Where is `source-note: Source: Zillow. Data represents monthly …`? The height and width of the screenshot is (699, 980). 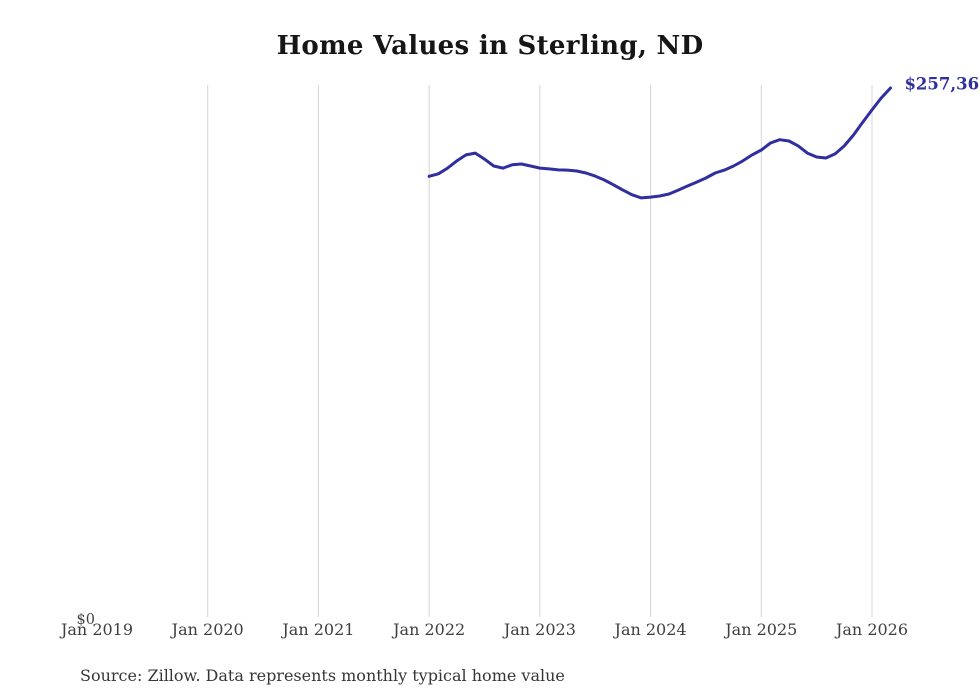
source-note: Source: Zillow. Data represents monthly … is located at coordinates (322, 675).